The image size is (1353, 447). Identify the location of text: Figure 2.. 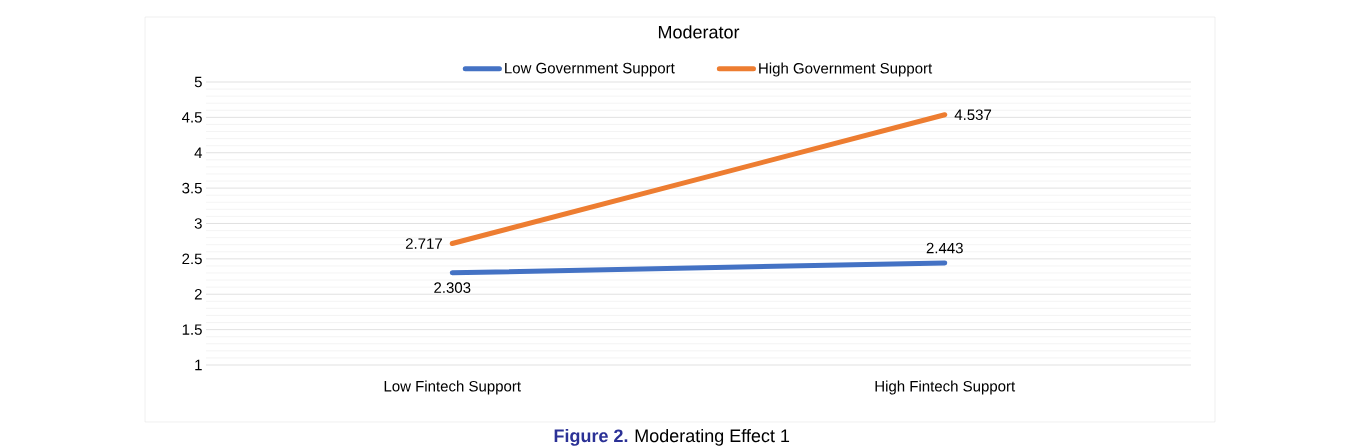
(591, 437).